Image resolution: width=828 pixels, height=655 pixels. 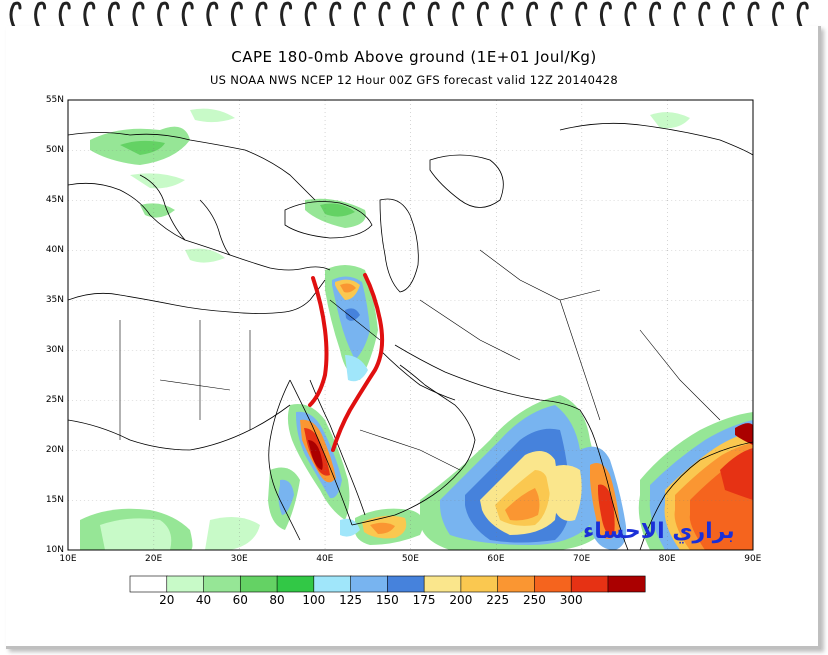 I want to click on lat-label: 30N, so click(x=54, y=350).